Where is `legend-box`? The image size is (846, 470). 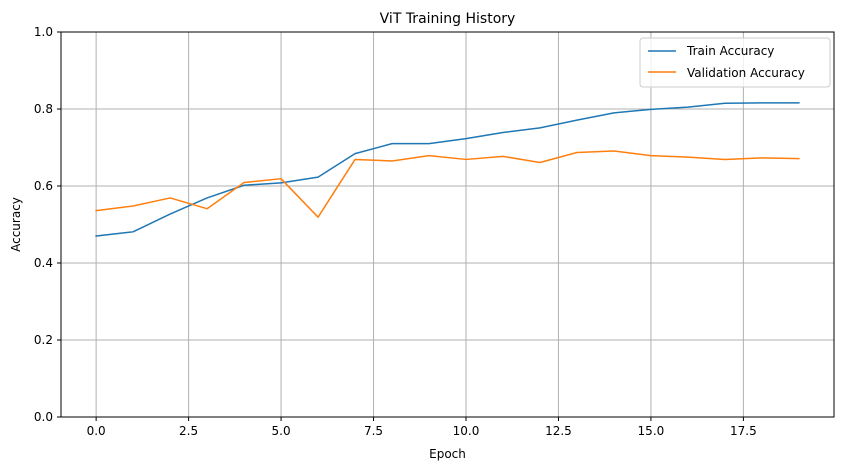 legend-box is located at coordinates (735, 62).